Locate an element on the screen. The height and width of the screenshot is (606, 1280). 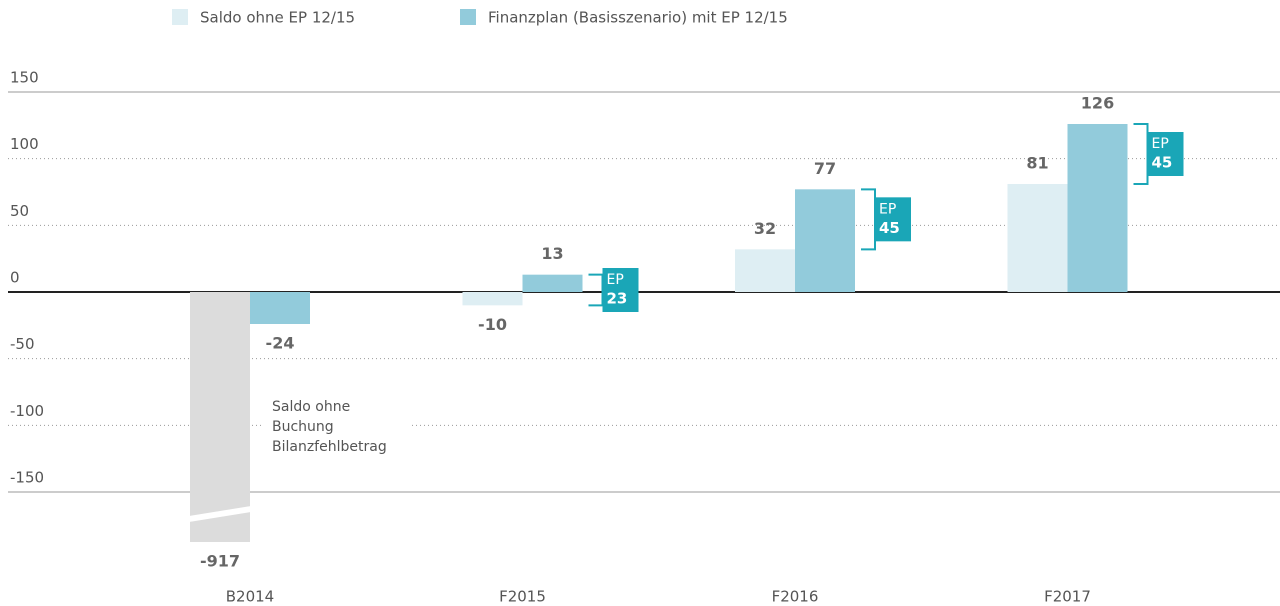
y-tick-label: -50 is located at coordinates (22, 344).